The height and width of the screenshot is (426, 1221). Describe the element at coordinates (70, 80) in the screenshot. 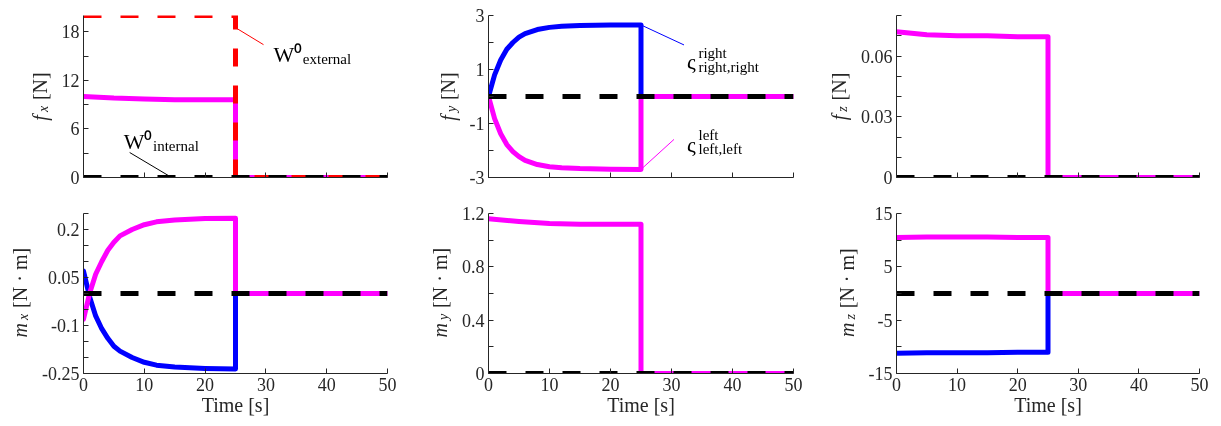

I see `y-tick-label: 12` at that location.